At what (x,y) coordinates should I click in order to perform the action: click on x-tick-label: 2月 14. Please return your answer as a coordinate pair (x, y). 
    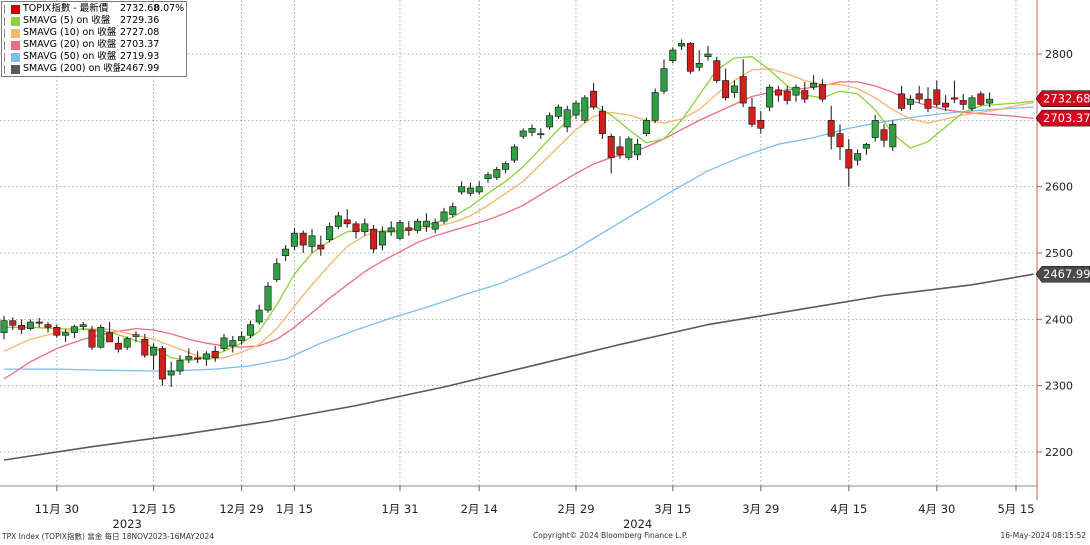
    Looking at the image, I should click on (479, 509).